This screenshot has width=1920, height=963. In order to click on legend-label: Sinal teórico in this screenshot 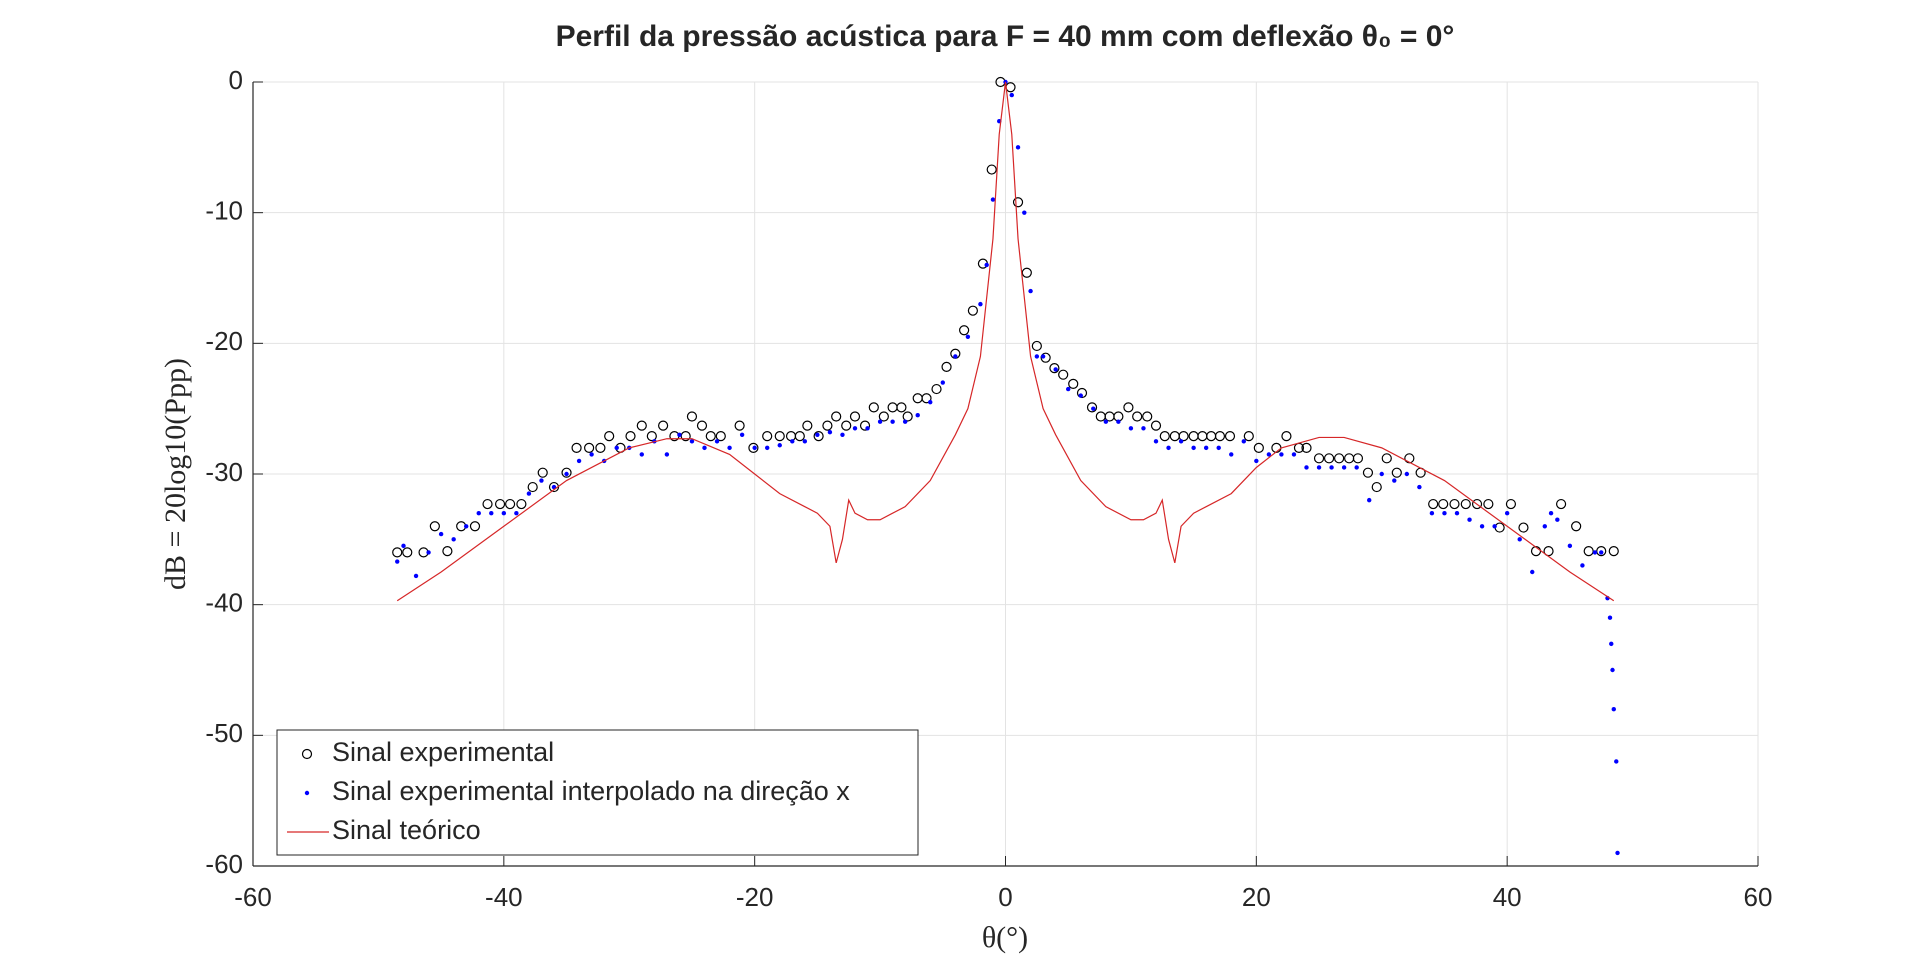, I will do `click(406, 830)`.